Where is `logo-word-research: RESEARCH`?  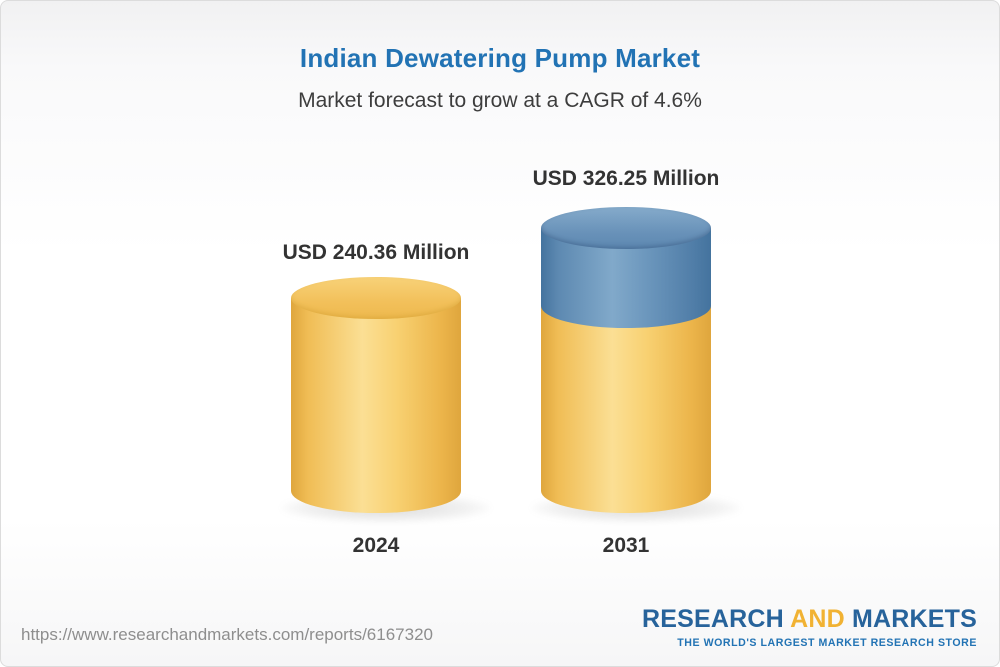 logo-word-research: RESEARCH is located at coordinates (712, 619).